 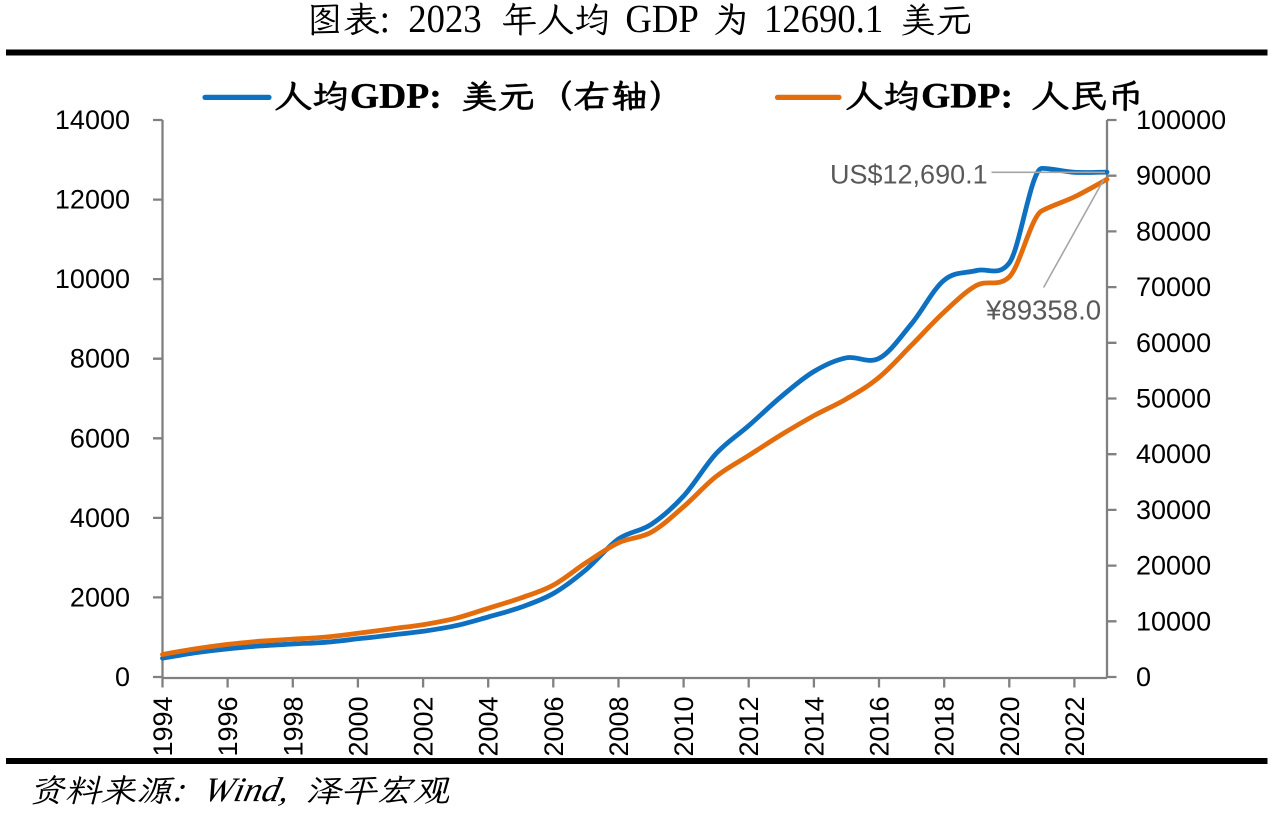 What do you see at coordinates (163, 726) in the screenshot?
I see `svg-text: 1994` at bounding box center [163, 726].